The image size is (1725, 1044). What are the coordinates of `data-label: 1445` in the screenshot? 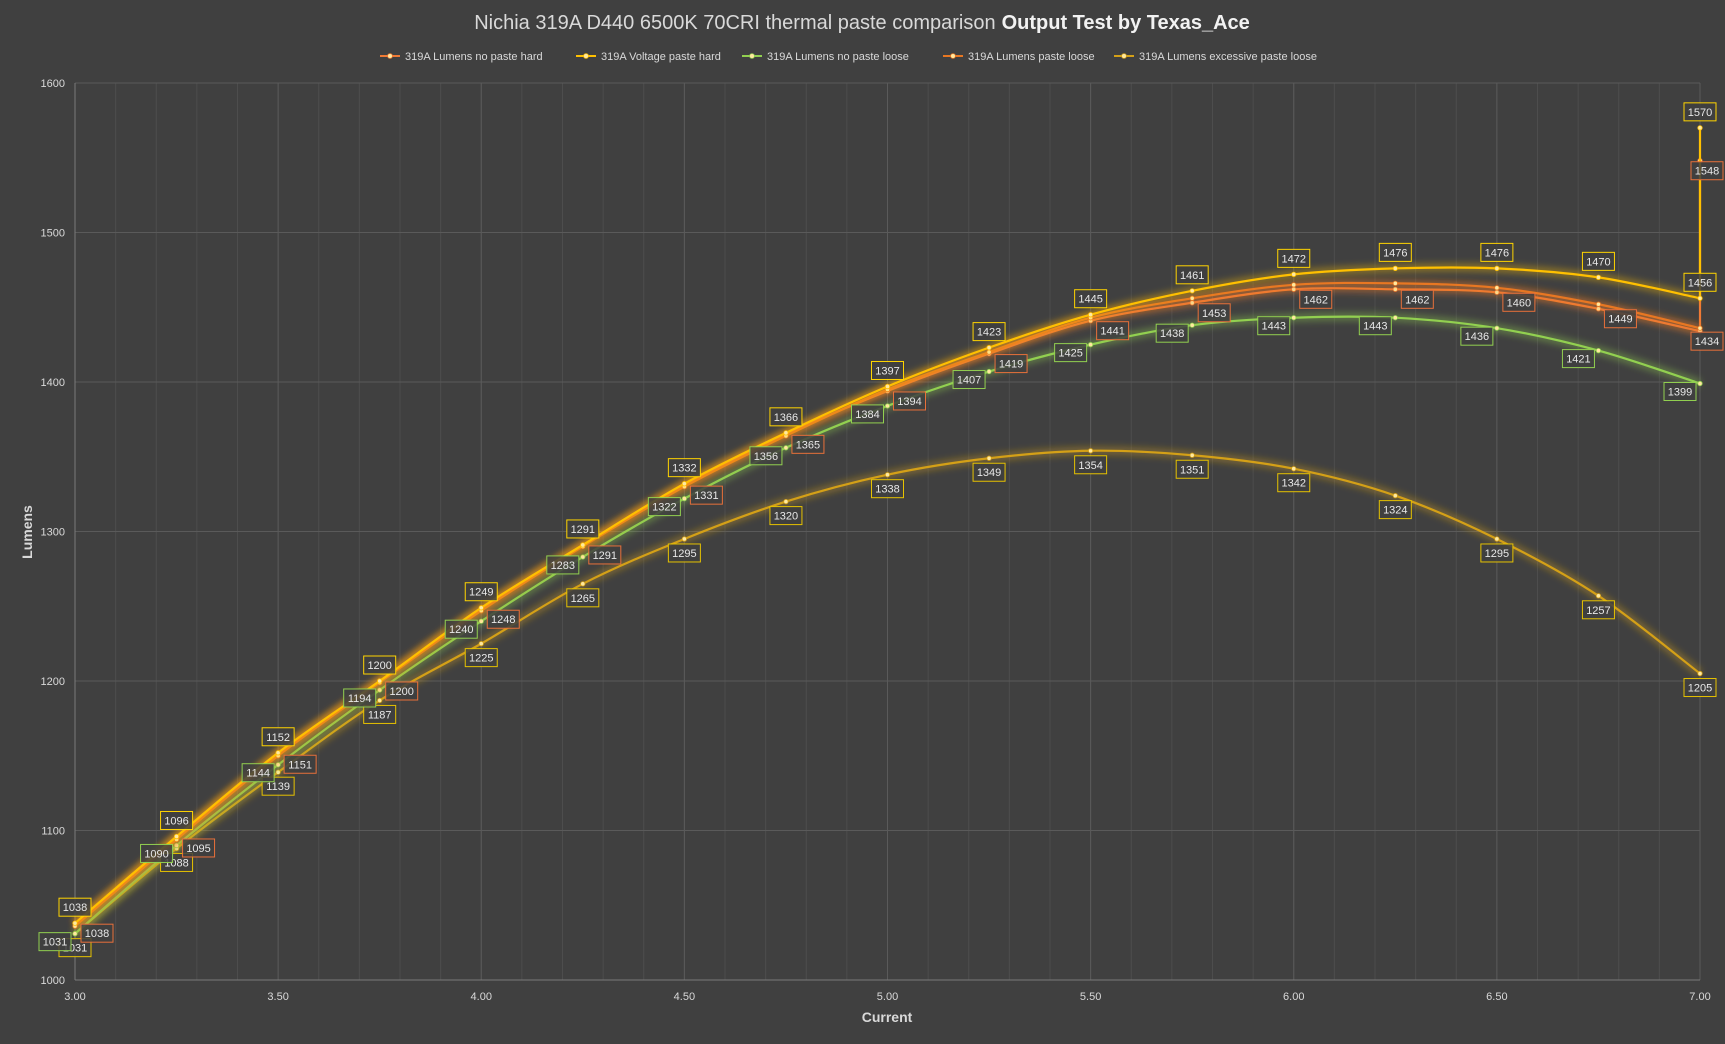 It's located at (1091, 299).